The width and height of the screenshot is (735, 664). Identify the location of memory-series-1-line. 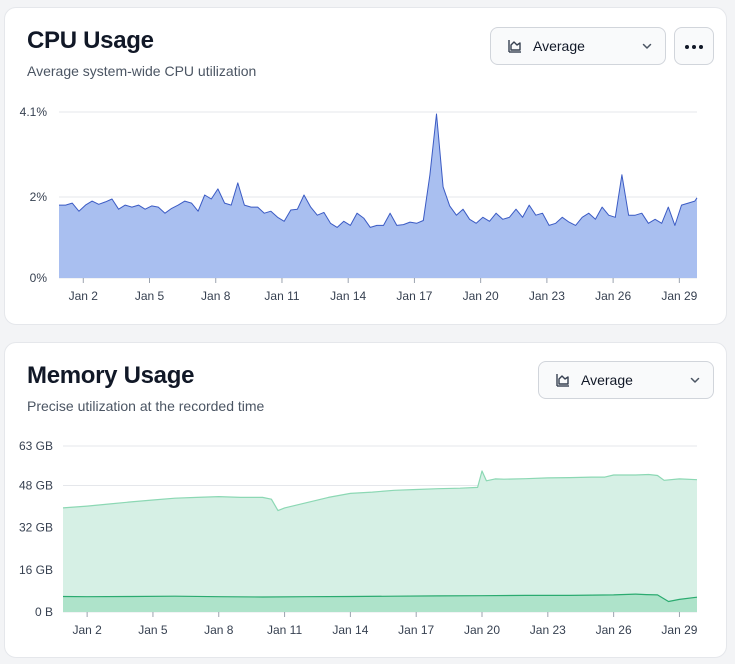
(380, 598).